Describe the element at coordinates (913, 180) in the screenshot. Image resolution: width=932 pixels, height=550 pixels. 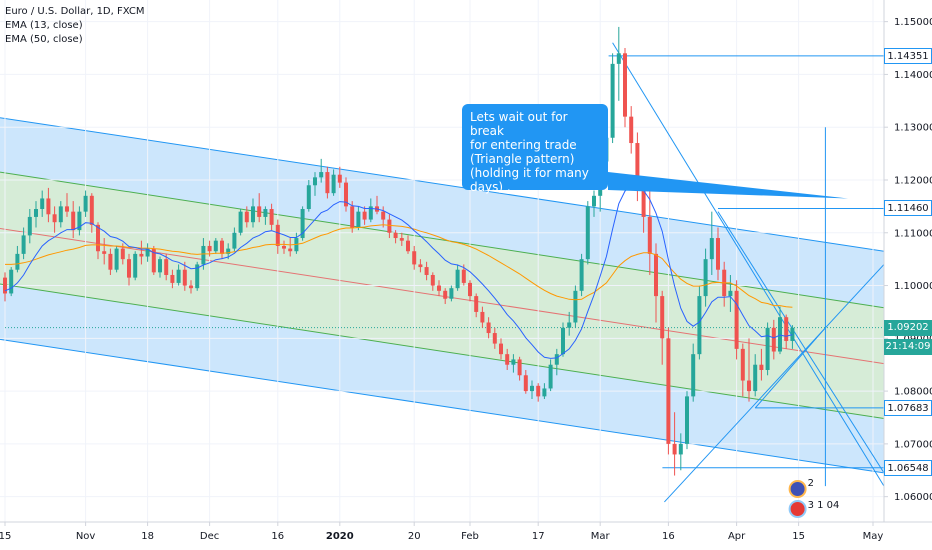
I see `price-tick-label: 1.12000` at that location.